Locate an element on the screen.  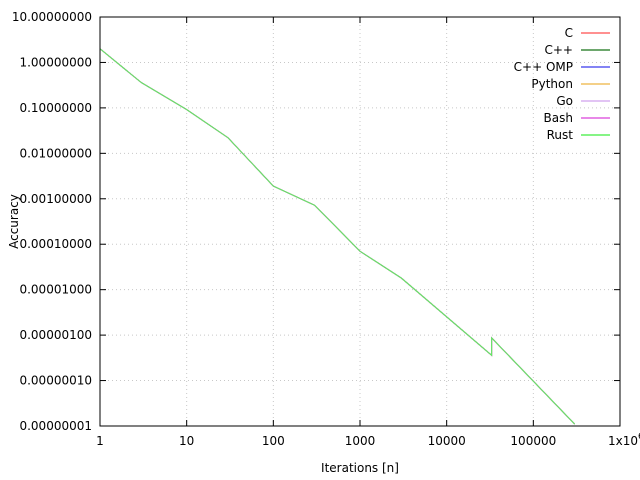
x-tick-label: 100000 is located at coordinates (533, 441).